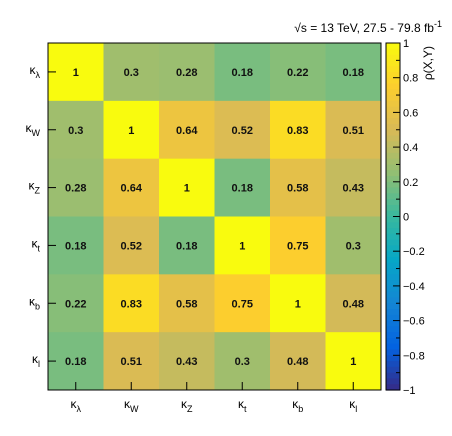 The height and width of the screenshot is (436, 452). What do you see at coordinates (410, 183) in the screenshot?
I see `colorbar-tick-label: 0.2` at bounding box center [410, 183].